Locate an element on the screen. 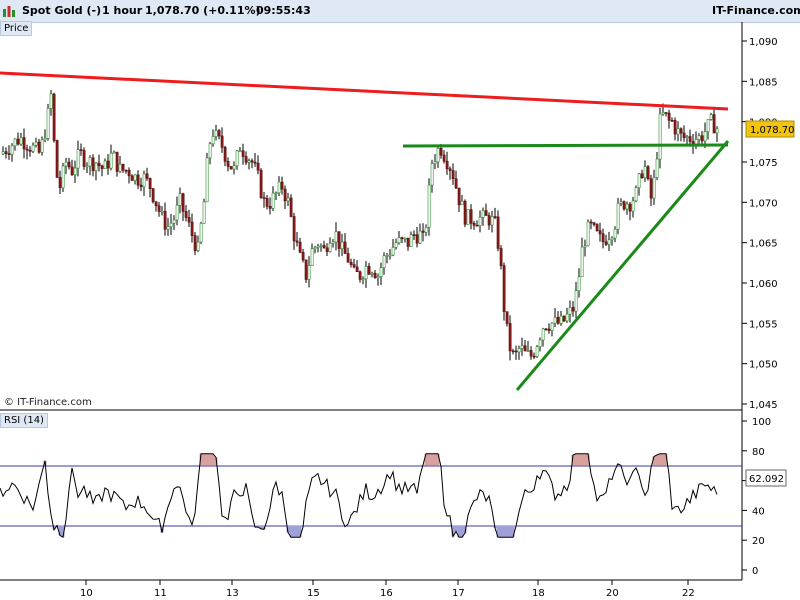 This screenshot has width=800, height=600. support-line-horizontal is located at coordinates (565, 145).